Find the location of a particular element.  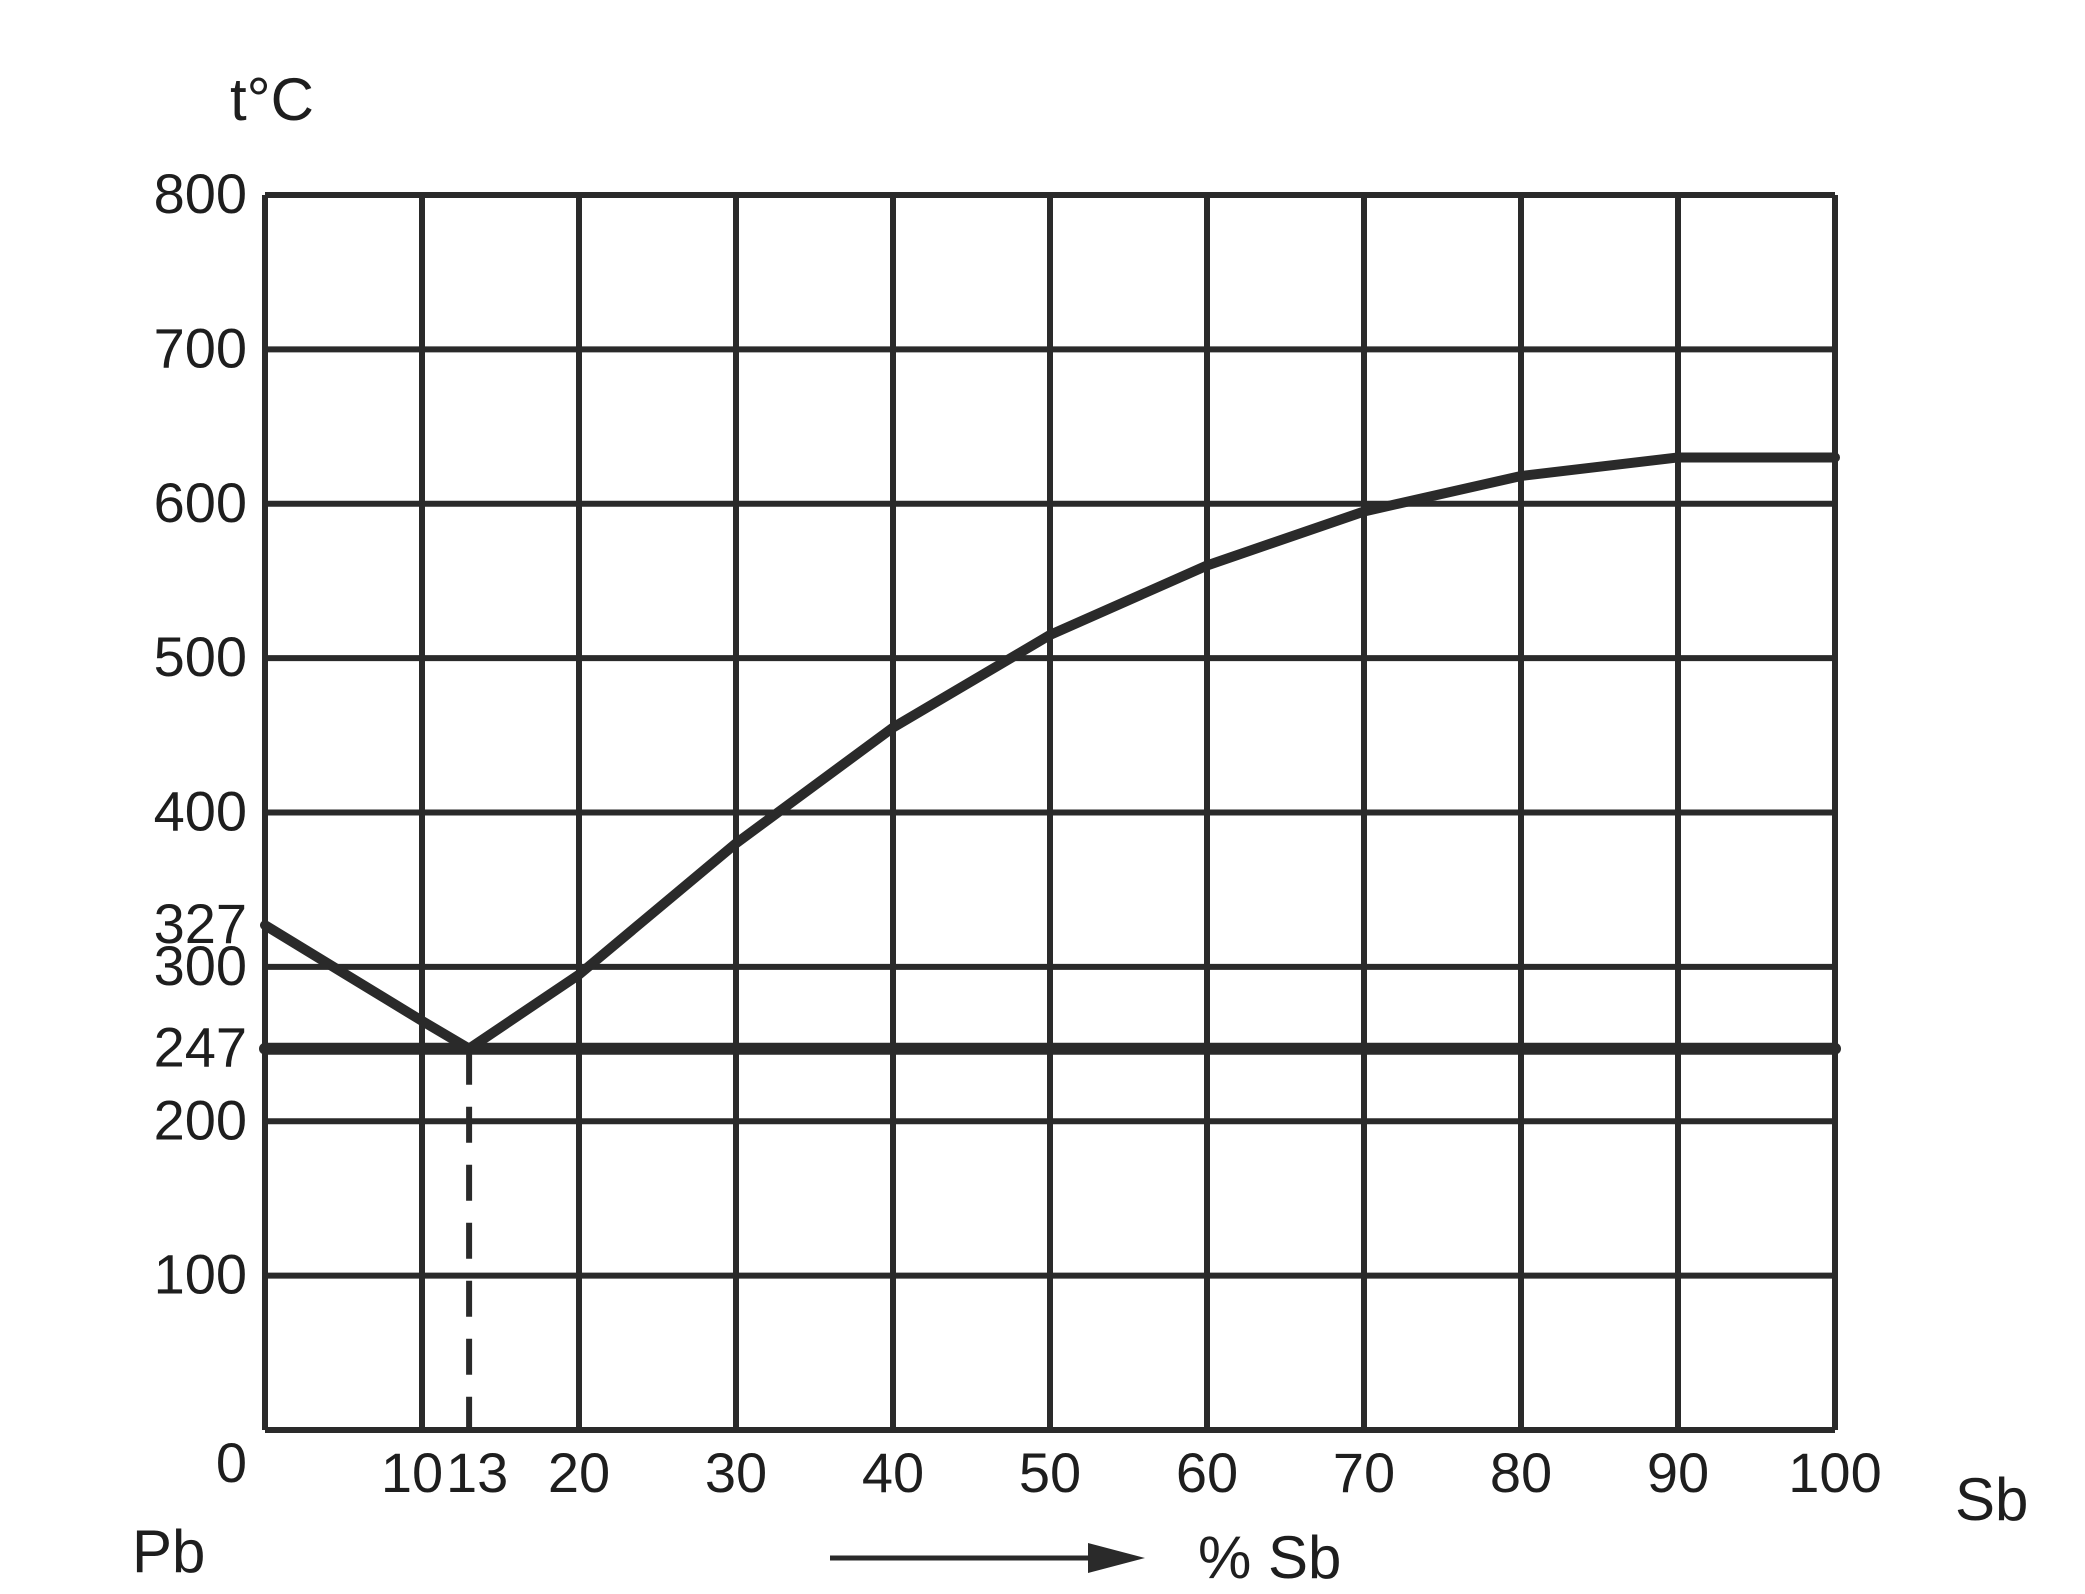

x-axis-title: % Sb is located at coordinates (1269, 1556).